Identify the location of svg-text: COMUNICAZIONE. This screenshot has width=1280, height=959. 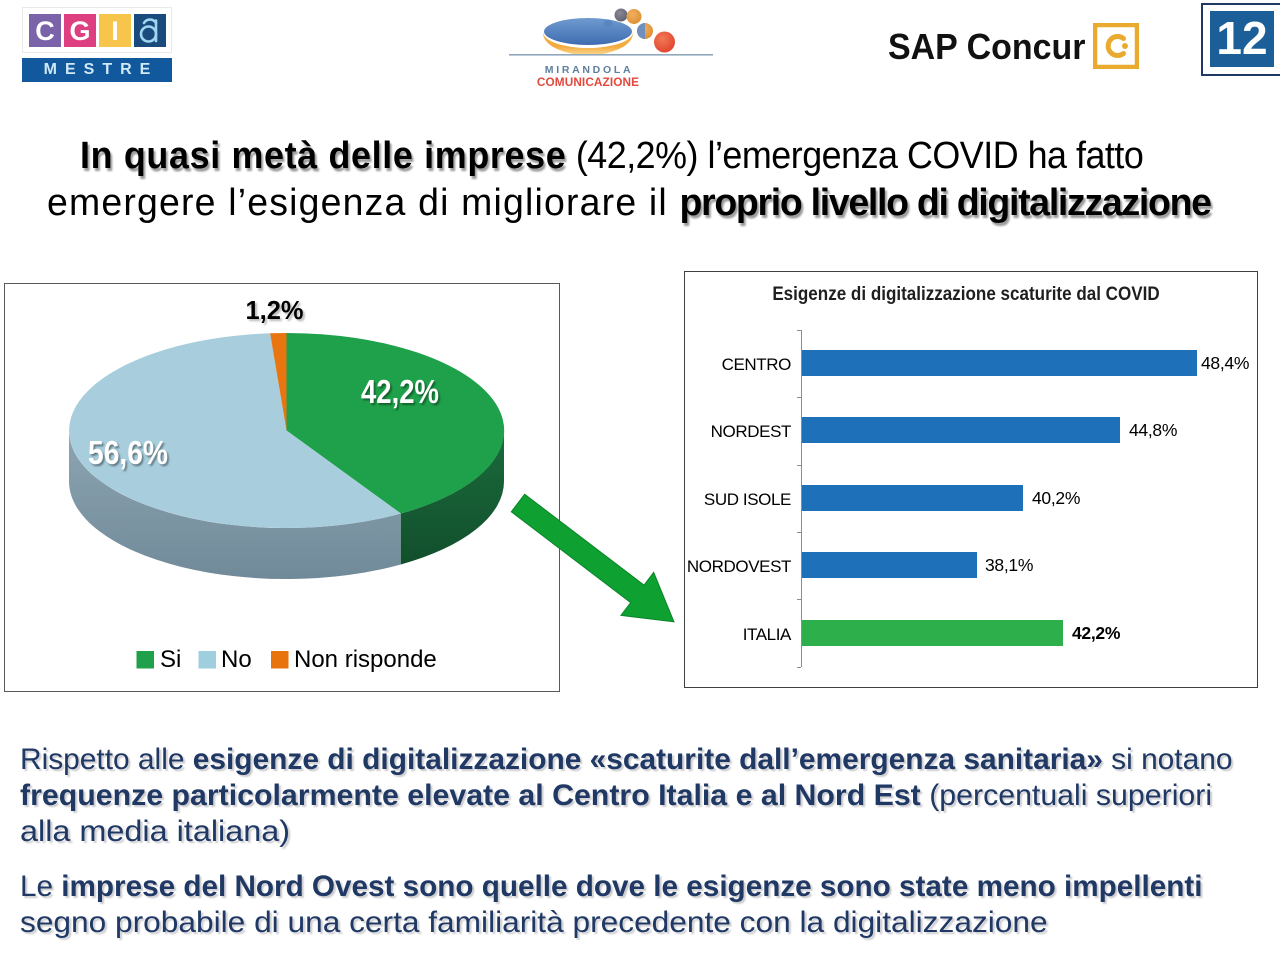
(588, 82).